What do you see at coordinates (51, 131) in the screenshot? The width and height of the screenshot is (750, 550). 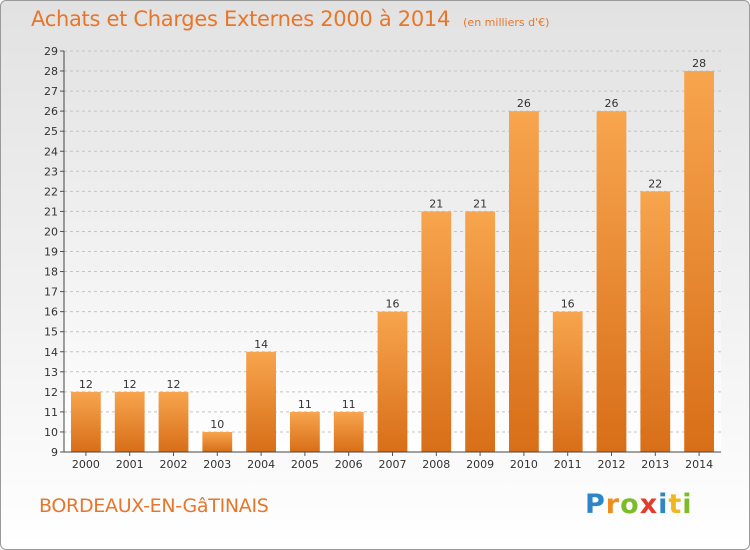 I see `y-tick-label: 25` at bounding box center [51, 131].